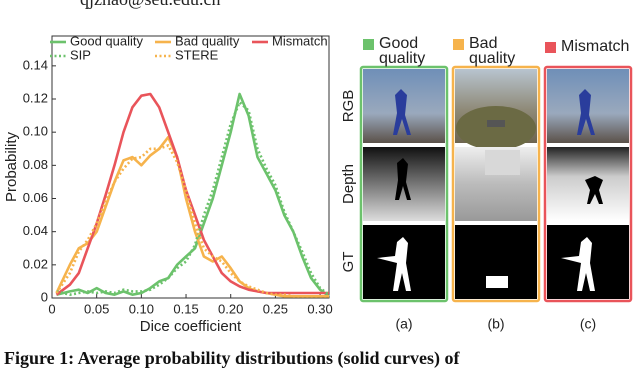 The height and width of the screenshot is (369, 640). What do you see at coordinates (35, 131) in the screenshot?
I see `y-tick-label: 0.10` at bounding box center [35, 131].